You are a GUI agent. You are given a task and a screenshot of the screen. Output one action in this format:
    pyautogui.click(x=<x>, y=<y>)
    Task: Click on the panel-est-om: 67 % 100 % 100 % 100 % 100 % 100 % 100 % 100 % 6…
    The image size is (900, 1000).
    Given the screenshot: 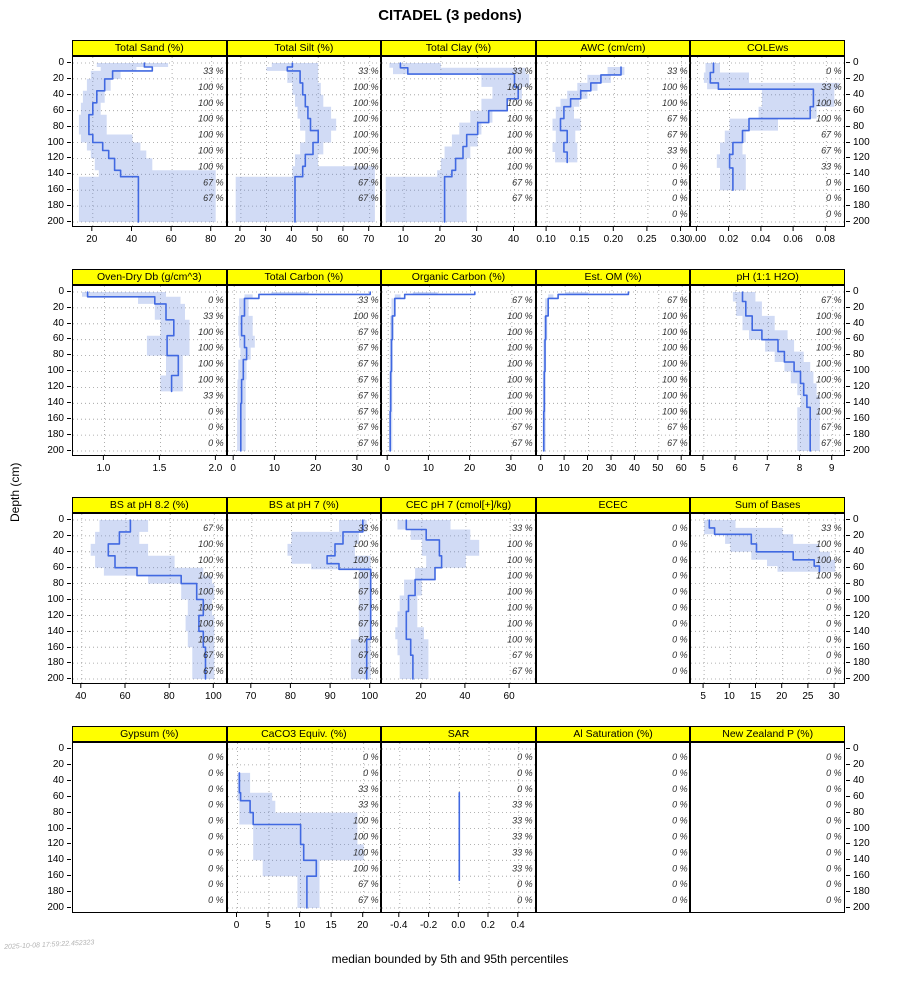 What is the action you would take?
    pyautogui.click(x=613, y=370)
    